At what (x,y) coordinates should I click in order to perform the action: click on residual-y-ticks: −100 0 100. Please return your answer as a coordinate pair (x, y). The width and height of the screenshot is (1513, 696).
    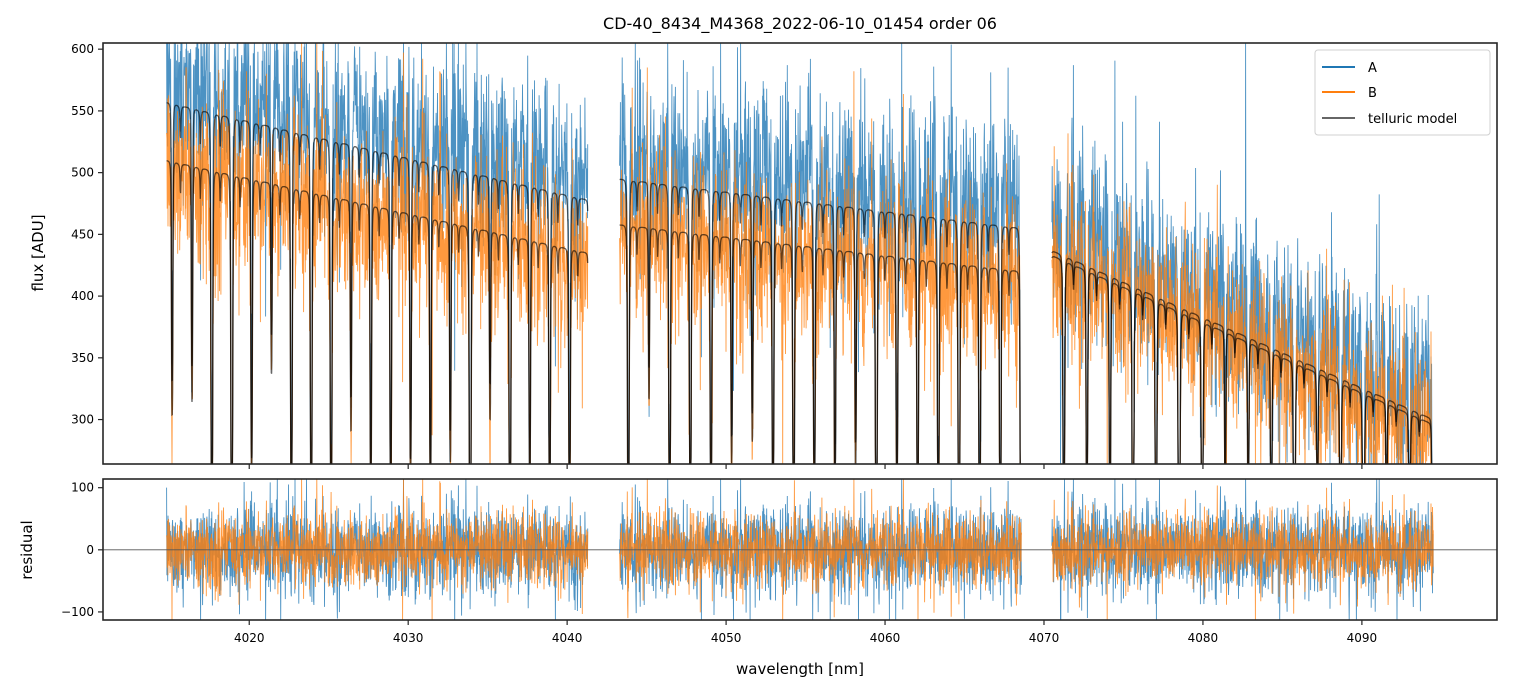
    Looking at the image, I should click on (82, 550).